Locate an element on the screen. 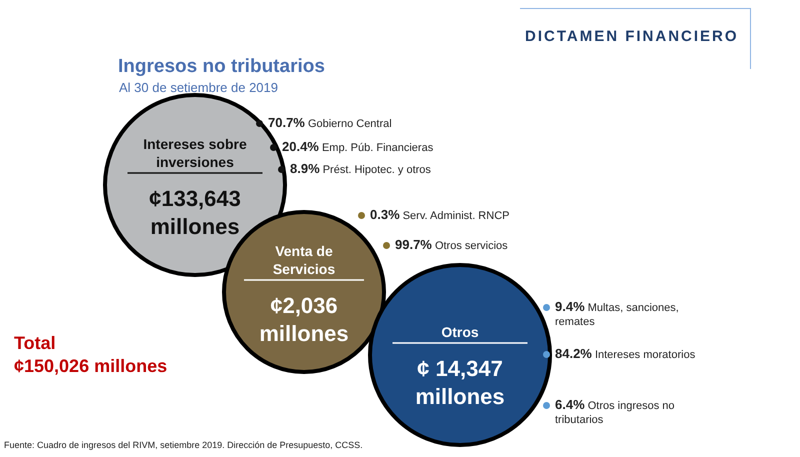 This screenshot has width=800, height=457. text: 6.4% Otros ingresos no tributarios is located at coordinates (615, 412).